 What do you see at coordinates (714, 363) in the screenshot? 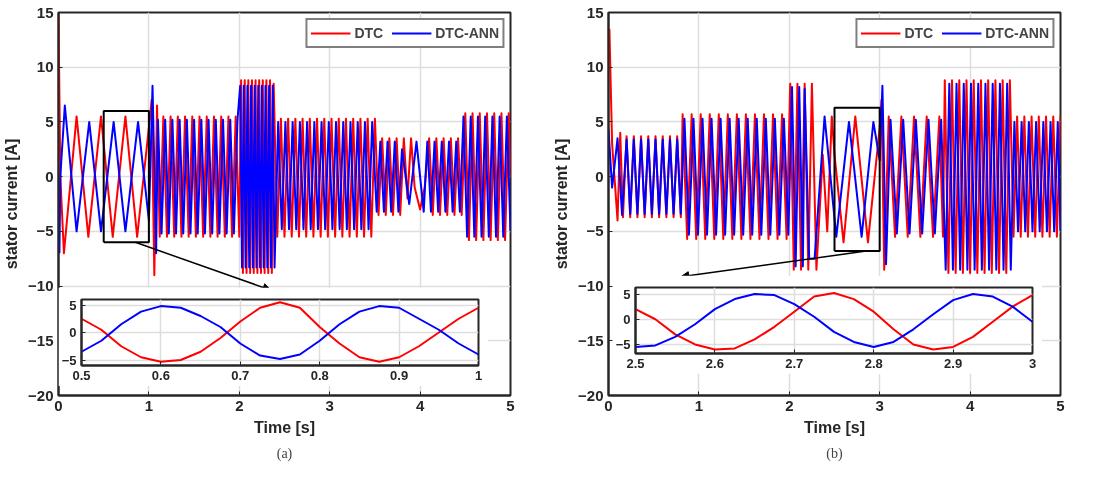
I see `x-tick-label: 2.6` at bounding box center [714, 363].